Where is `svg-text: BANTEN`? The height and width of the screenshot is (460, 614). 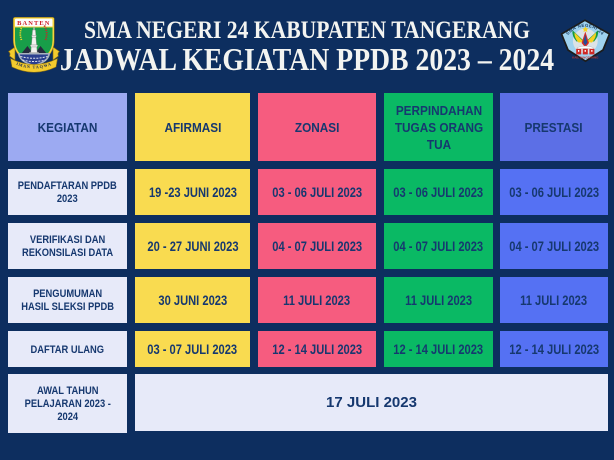
svg-text: BANTEN is located at coordinates (33, 23).